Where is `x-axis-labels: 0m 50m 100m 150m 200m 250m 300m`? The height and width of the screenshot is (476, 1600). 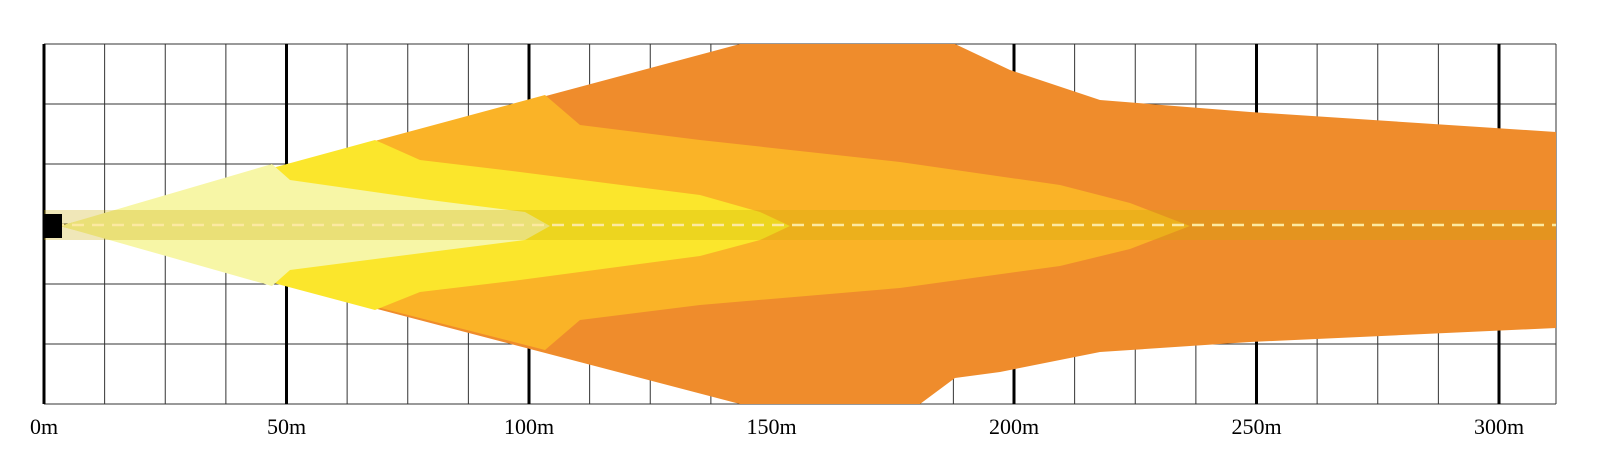
x-axis-labels: 0m 50m 100m 150m 200m 250m 300m is located at coordinates (777, 426).